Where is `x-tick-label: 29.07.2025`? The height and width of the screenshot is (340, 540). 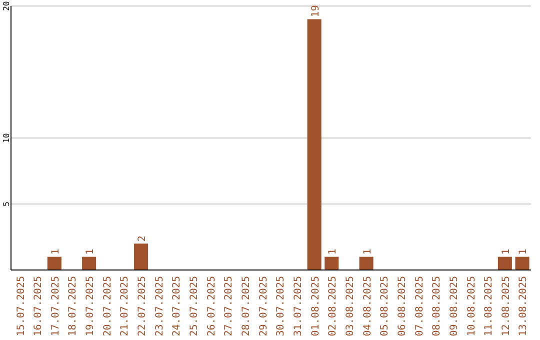 x-tick-label: 29.07.2025 is located at coordinates (264, 306).